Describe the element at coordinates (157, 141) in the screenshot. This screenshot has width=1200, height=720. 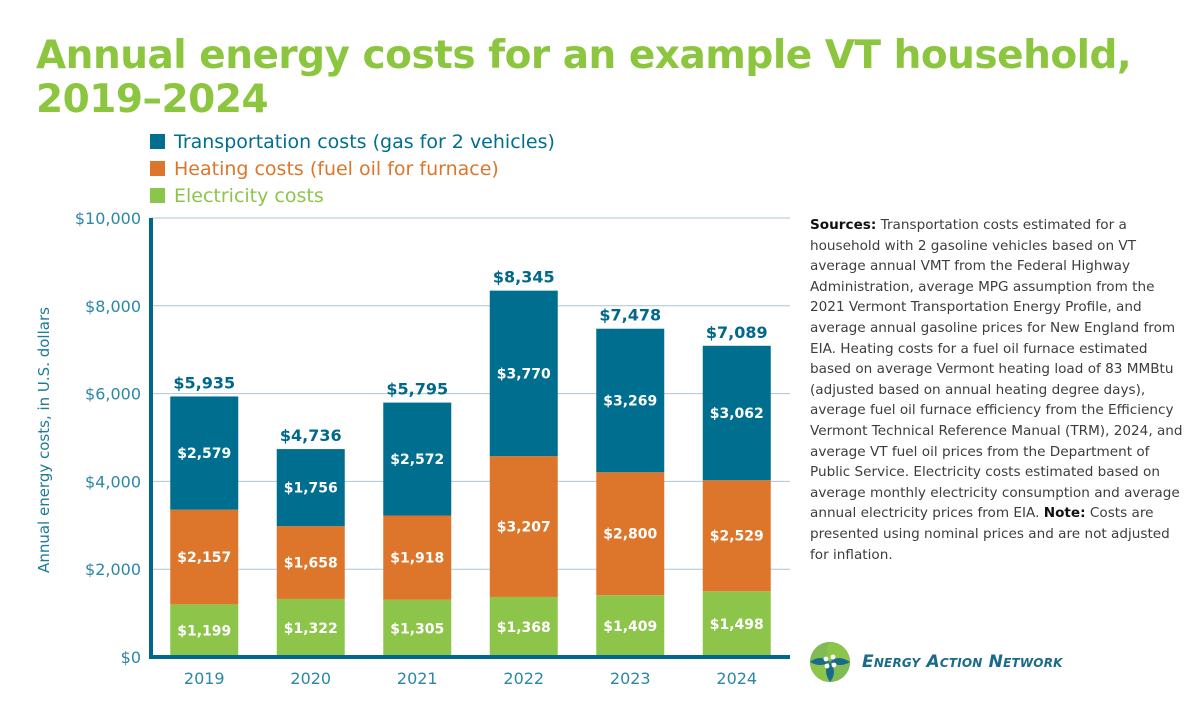
I see `legend-swatch-transportation` at that location.